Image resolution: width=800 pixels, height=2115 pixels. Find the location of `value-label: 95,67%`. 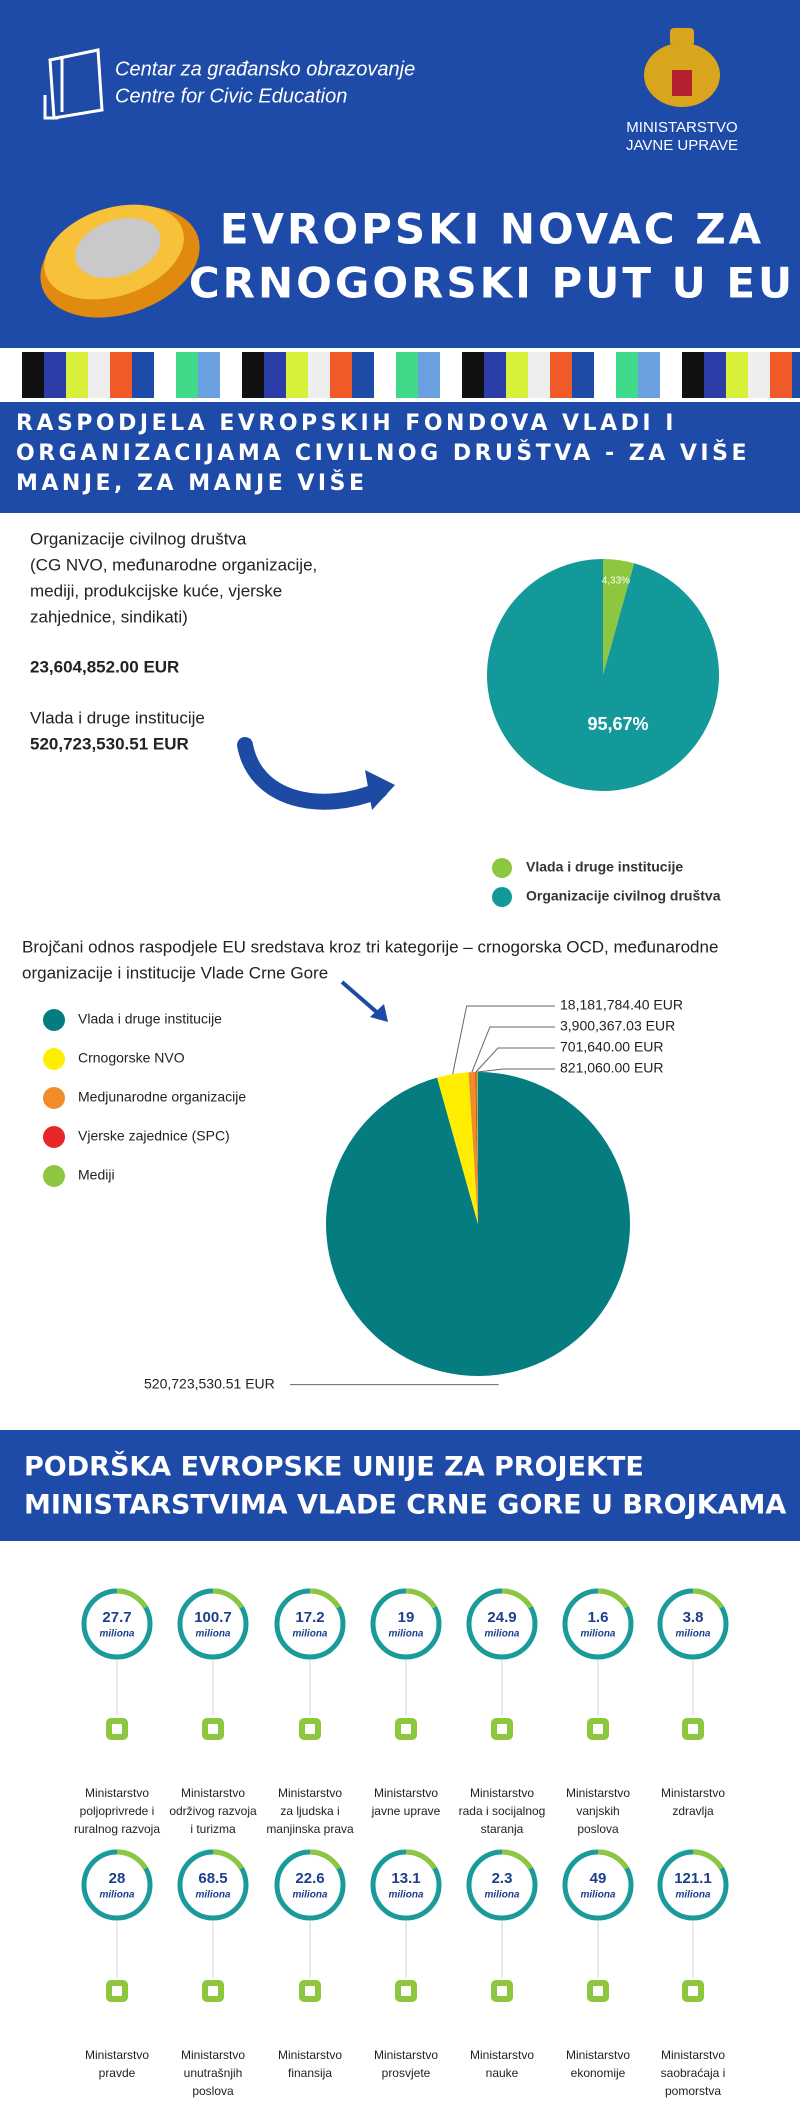

value-label: 95,67% is located at coordinates (617, 724).